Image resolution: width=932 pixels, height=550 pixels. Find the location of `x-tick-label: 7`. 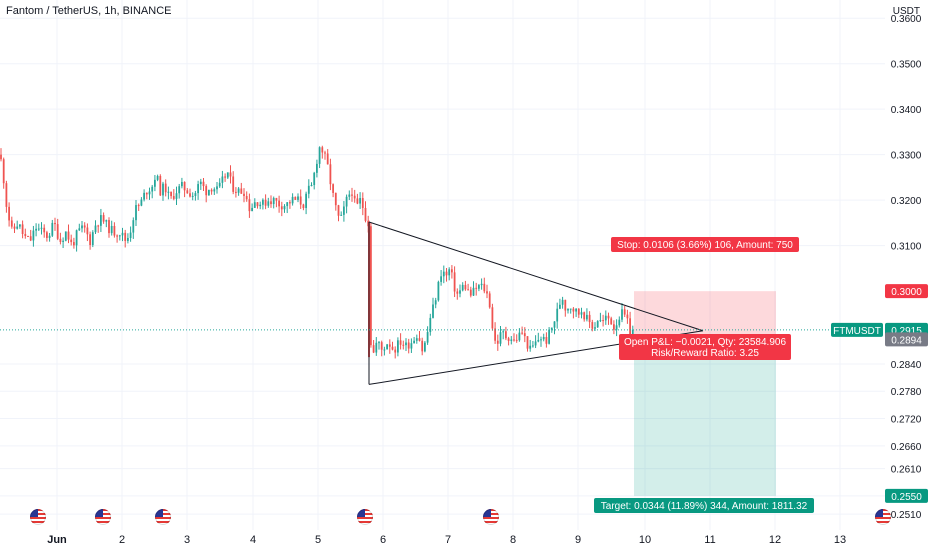

x-tick-label: 7 is located at coordinates (448, 540).